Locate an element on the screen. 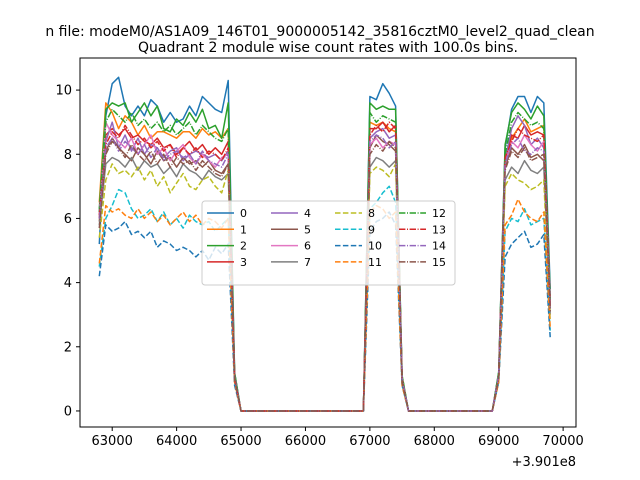 This screenshot has width=640, height=480. x-tick-label-7: 70000 is located at coordinates (562, 441).